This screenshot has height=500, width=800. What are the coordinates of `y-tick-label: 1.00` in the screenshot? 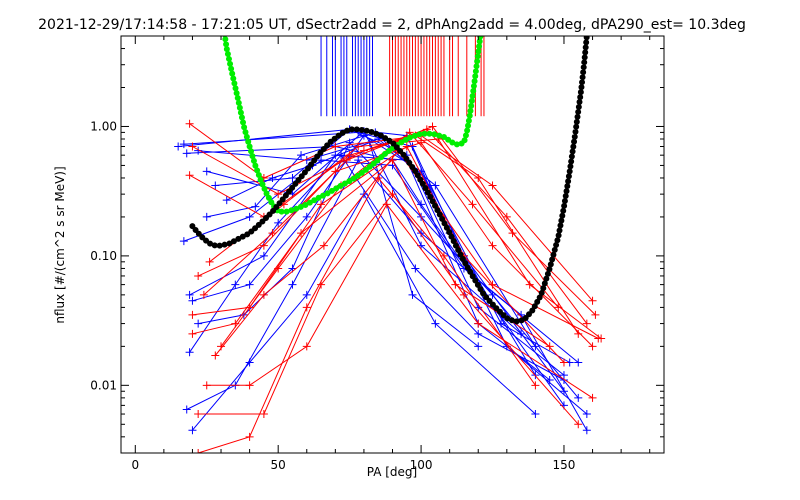 It's located at (103, 126).